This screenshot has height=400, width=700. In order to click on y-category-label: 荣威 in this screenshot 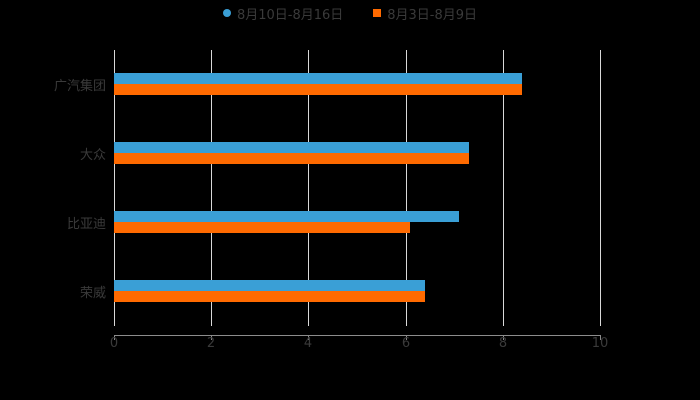, I will do `click(92, 293)`.